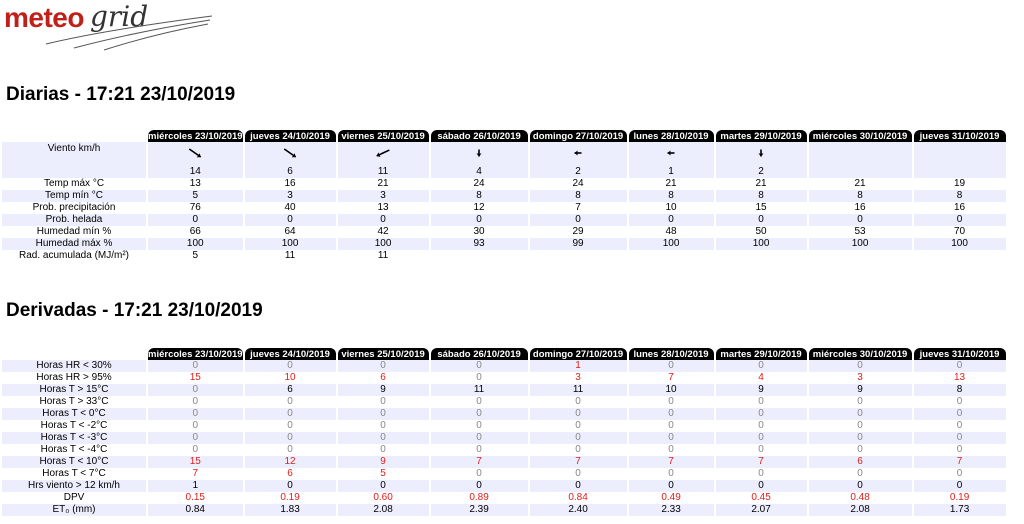 The image size is (1024, 524). I want to click on day-header: miércoles 30/10/2019, so click(860, 136).